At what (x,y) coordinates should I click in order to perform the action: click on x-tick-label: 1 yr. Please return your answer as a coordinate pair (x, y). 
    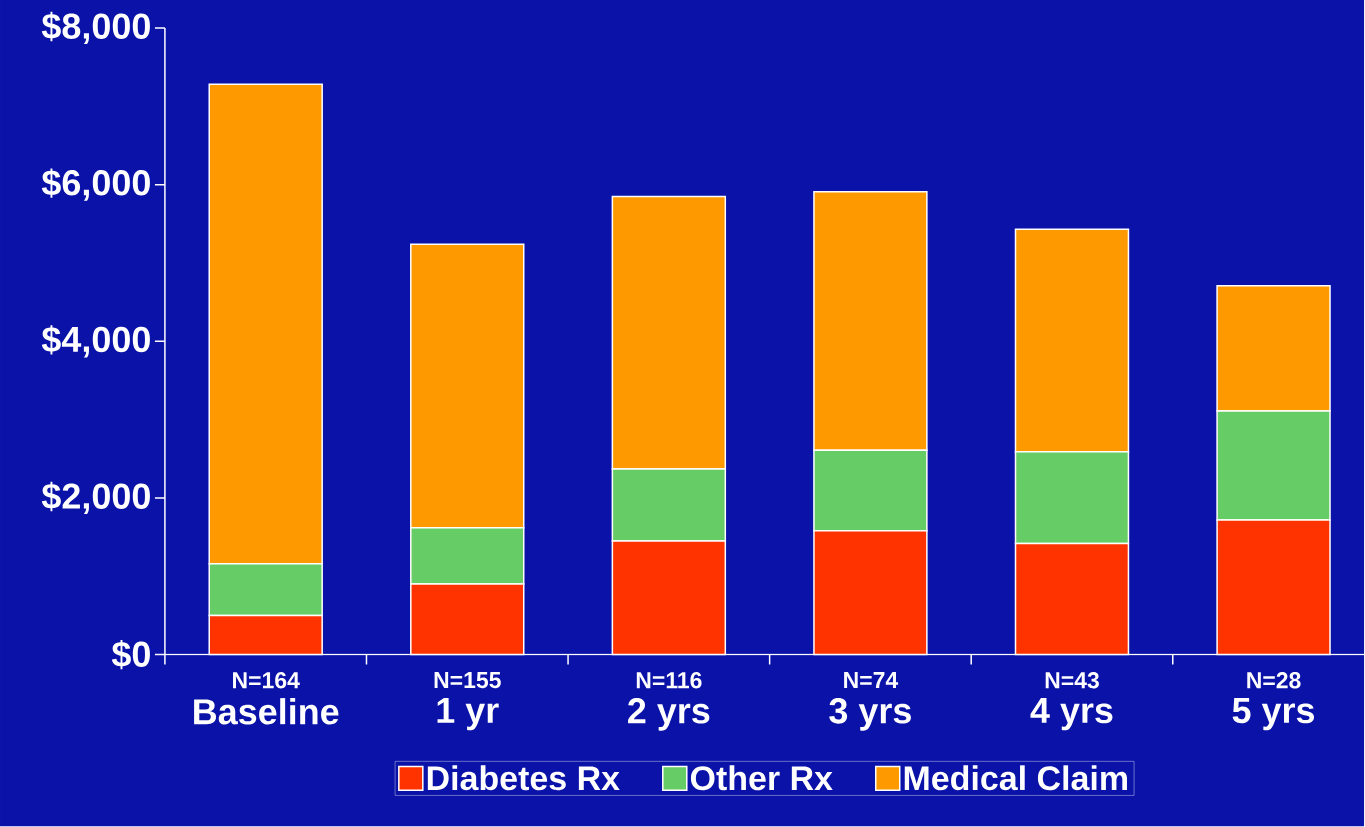
    Looking at the image, I should click on (468, 714).